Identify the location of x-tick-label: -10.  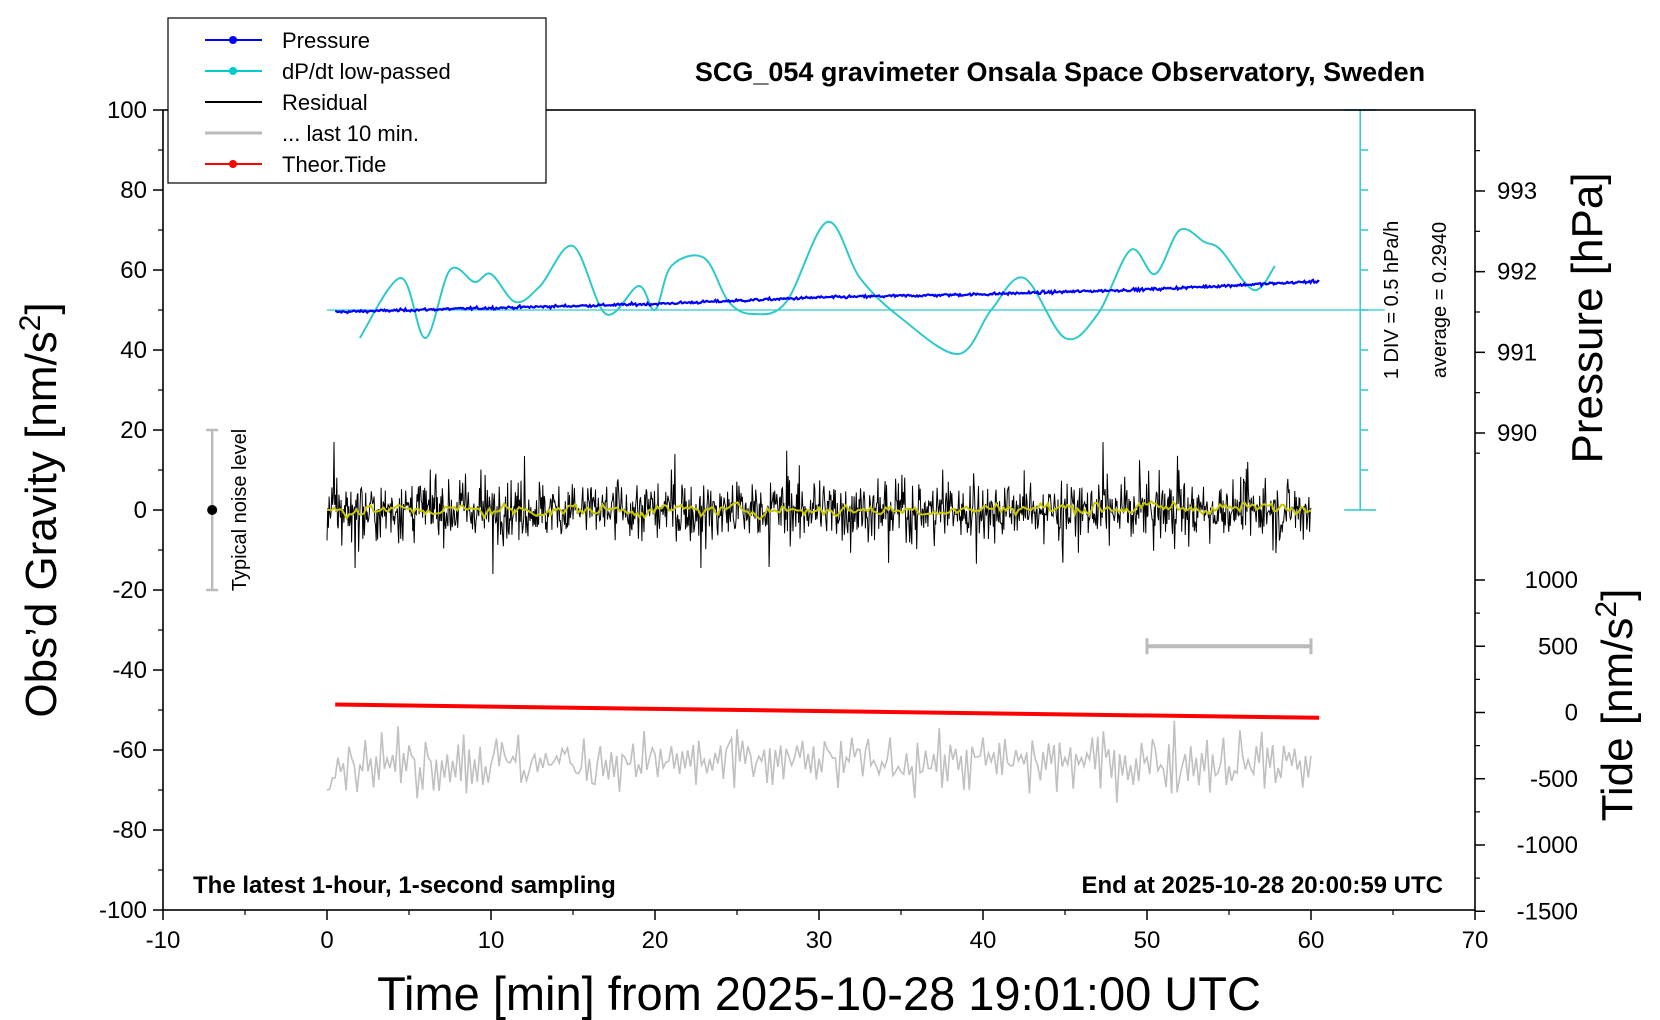
(163, 940).